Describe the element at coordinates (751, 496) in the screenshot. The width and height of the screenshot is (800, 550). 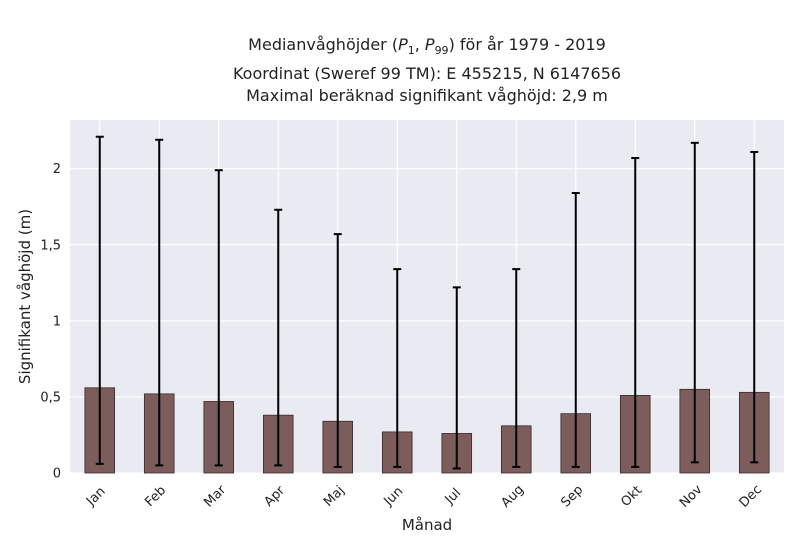
I see `x-tick-label: Dec` at that location.